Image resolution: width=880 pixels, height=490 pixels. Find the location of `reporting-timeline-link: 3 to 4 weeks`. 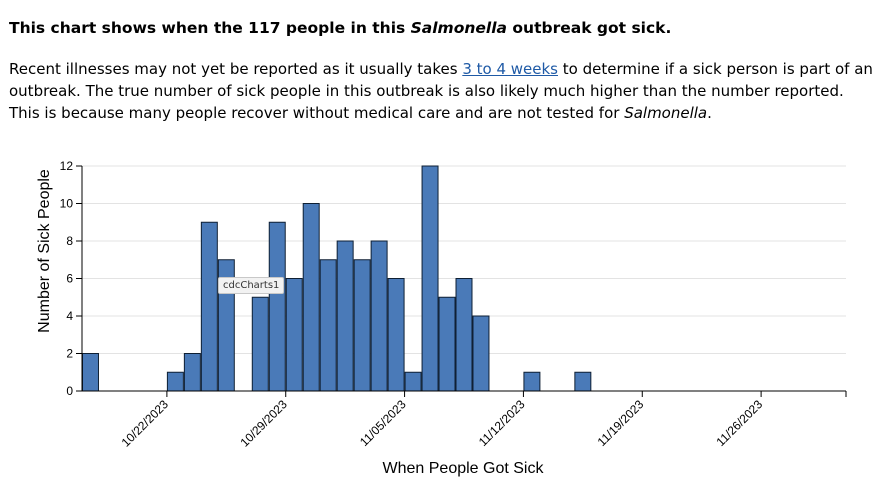

reporting-timeline-link: 3 to 4 weeks is located at coordinates (510, 69).